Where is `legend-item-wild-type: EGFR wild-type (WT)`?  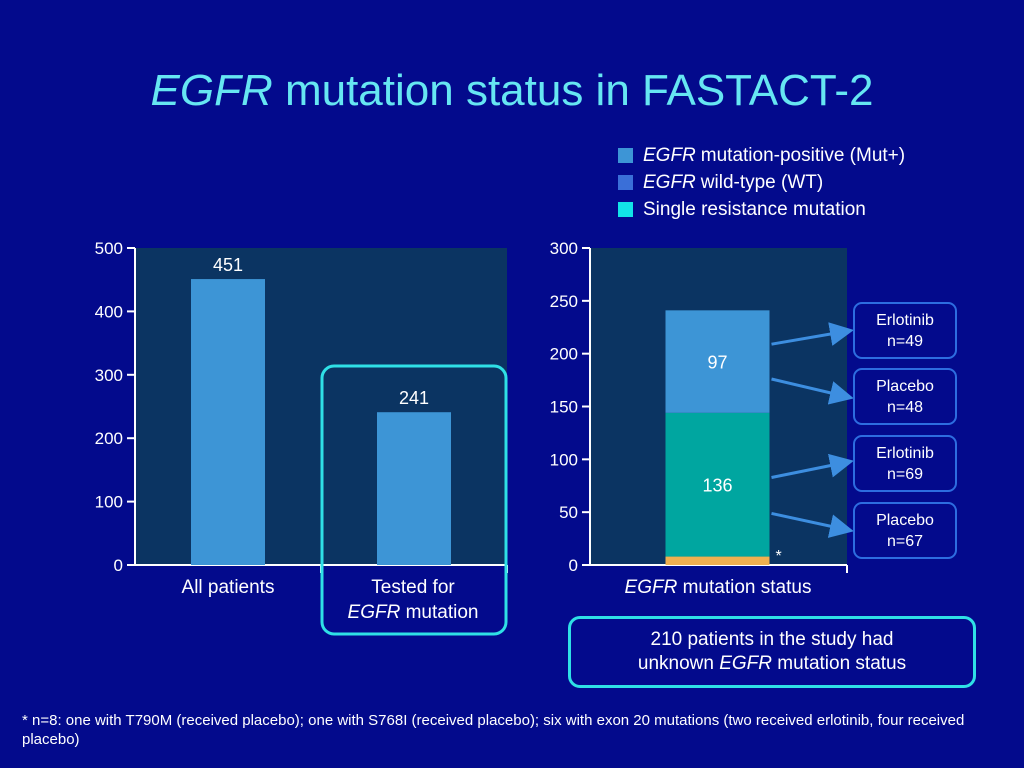 legend-item-wild-type: EGFR wild-type (WT) is located at coordinates (761, 182).